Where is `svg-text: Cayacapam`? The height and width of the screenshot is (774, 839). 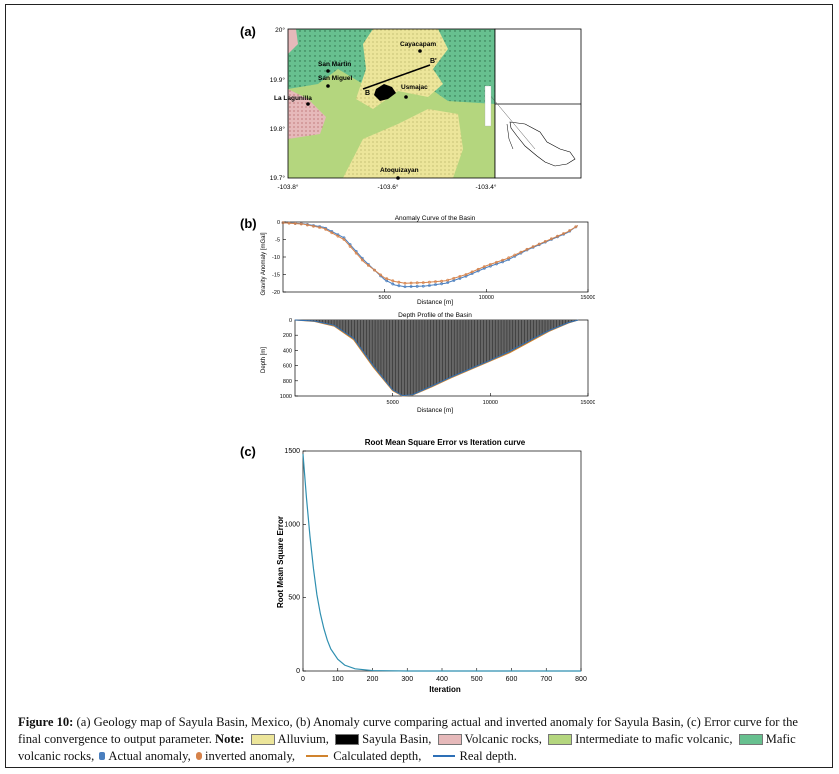 svg-text: Cayacapam is located at coordinates (418, 44).